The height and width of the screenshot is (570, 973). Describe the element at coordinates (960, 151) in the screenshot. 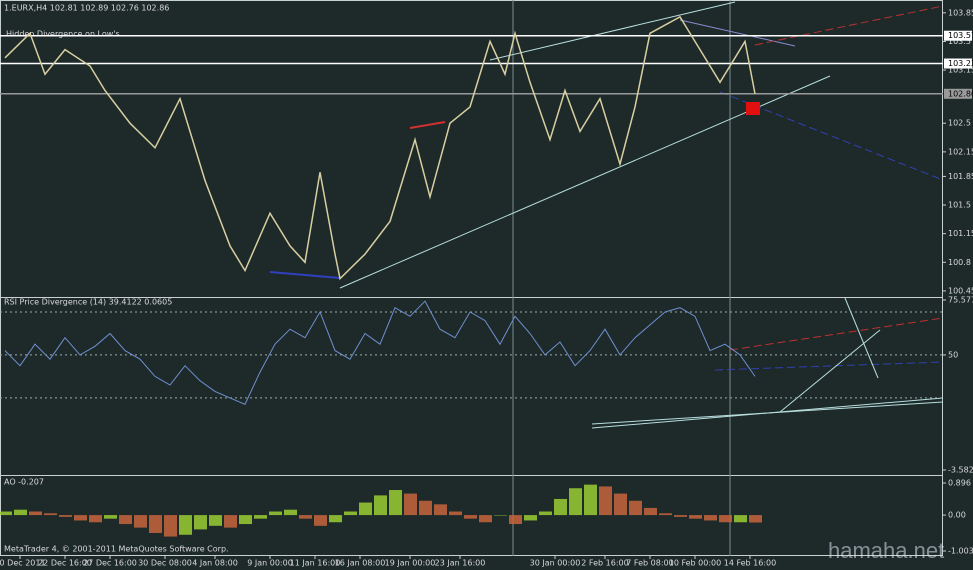

I see `y-tick-label: 102.15` at that location.